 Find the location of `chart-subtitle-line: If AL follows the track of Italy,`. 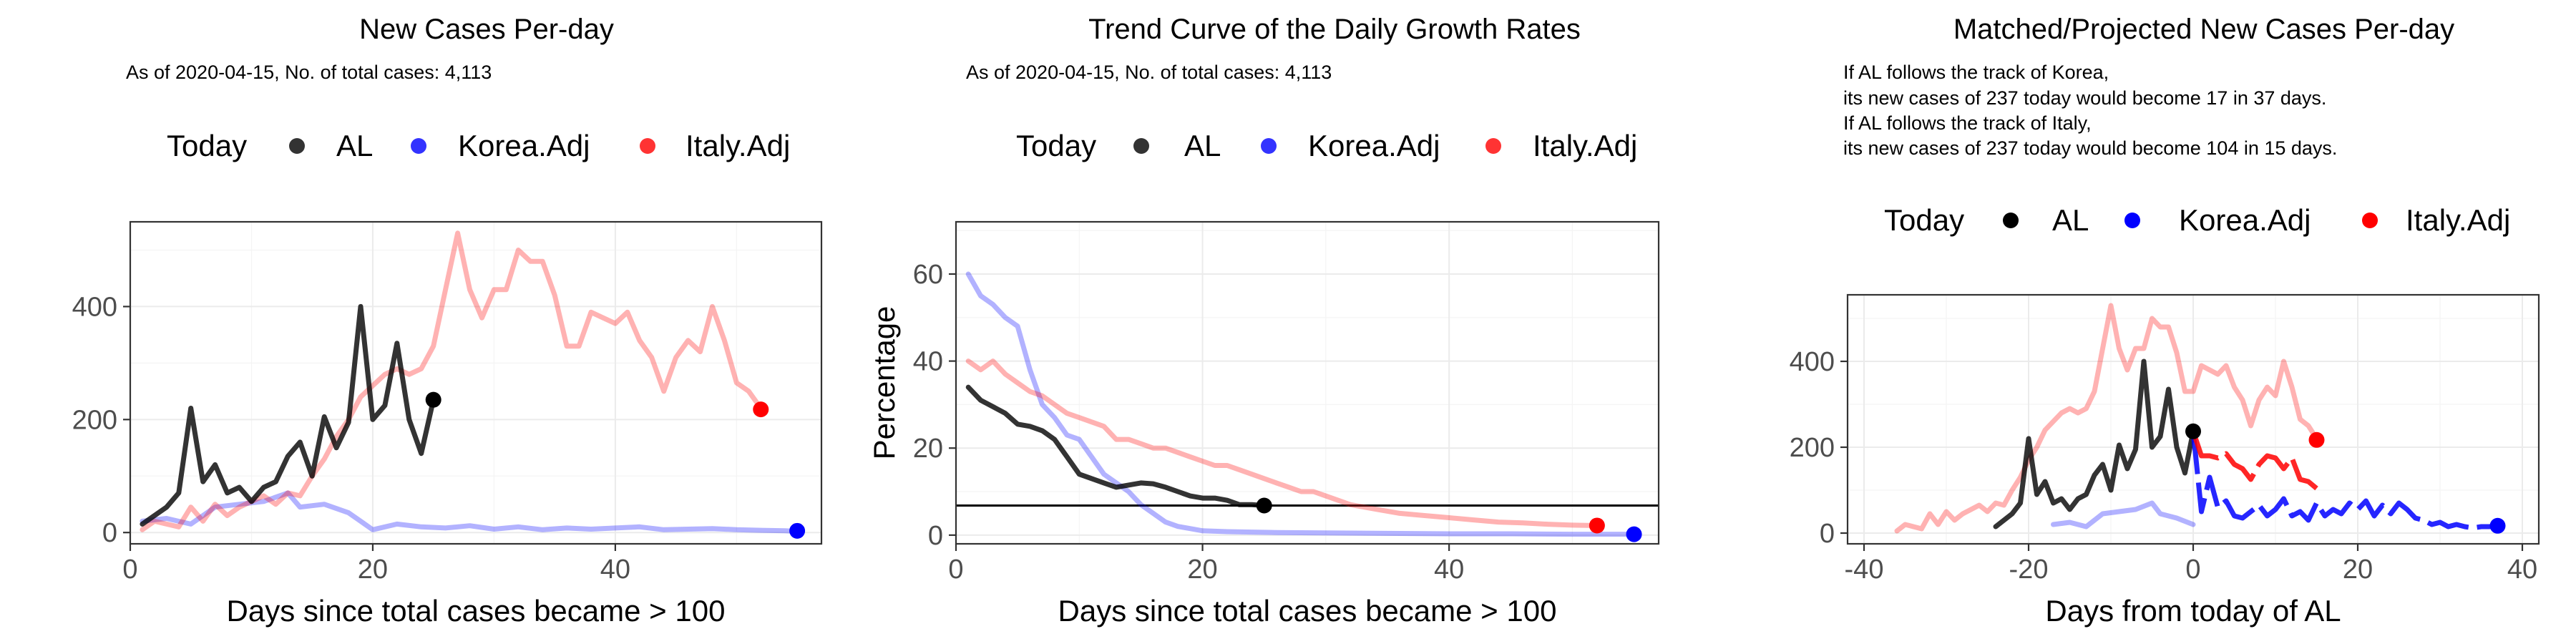

chart-subtitle-line: If AL follows the track of Italy, is located at coordinates (1967, 123).